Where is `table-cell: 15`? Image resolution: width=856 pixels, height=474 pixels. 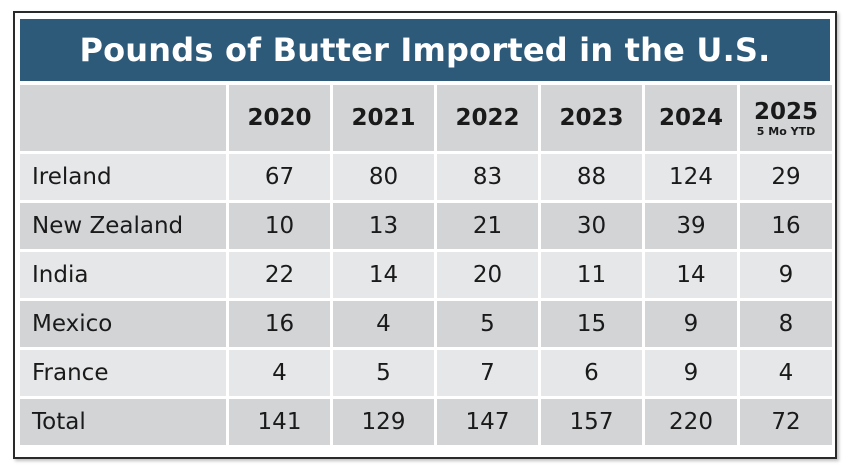 table-cell: 15 is located at coordinates (591, 324).